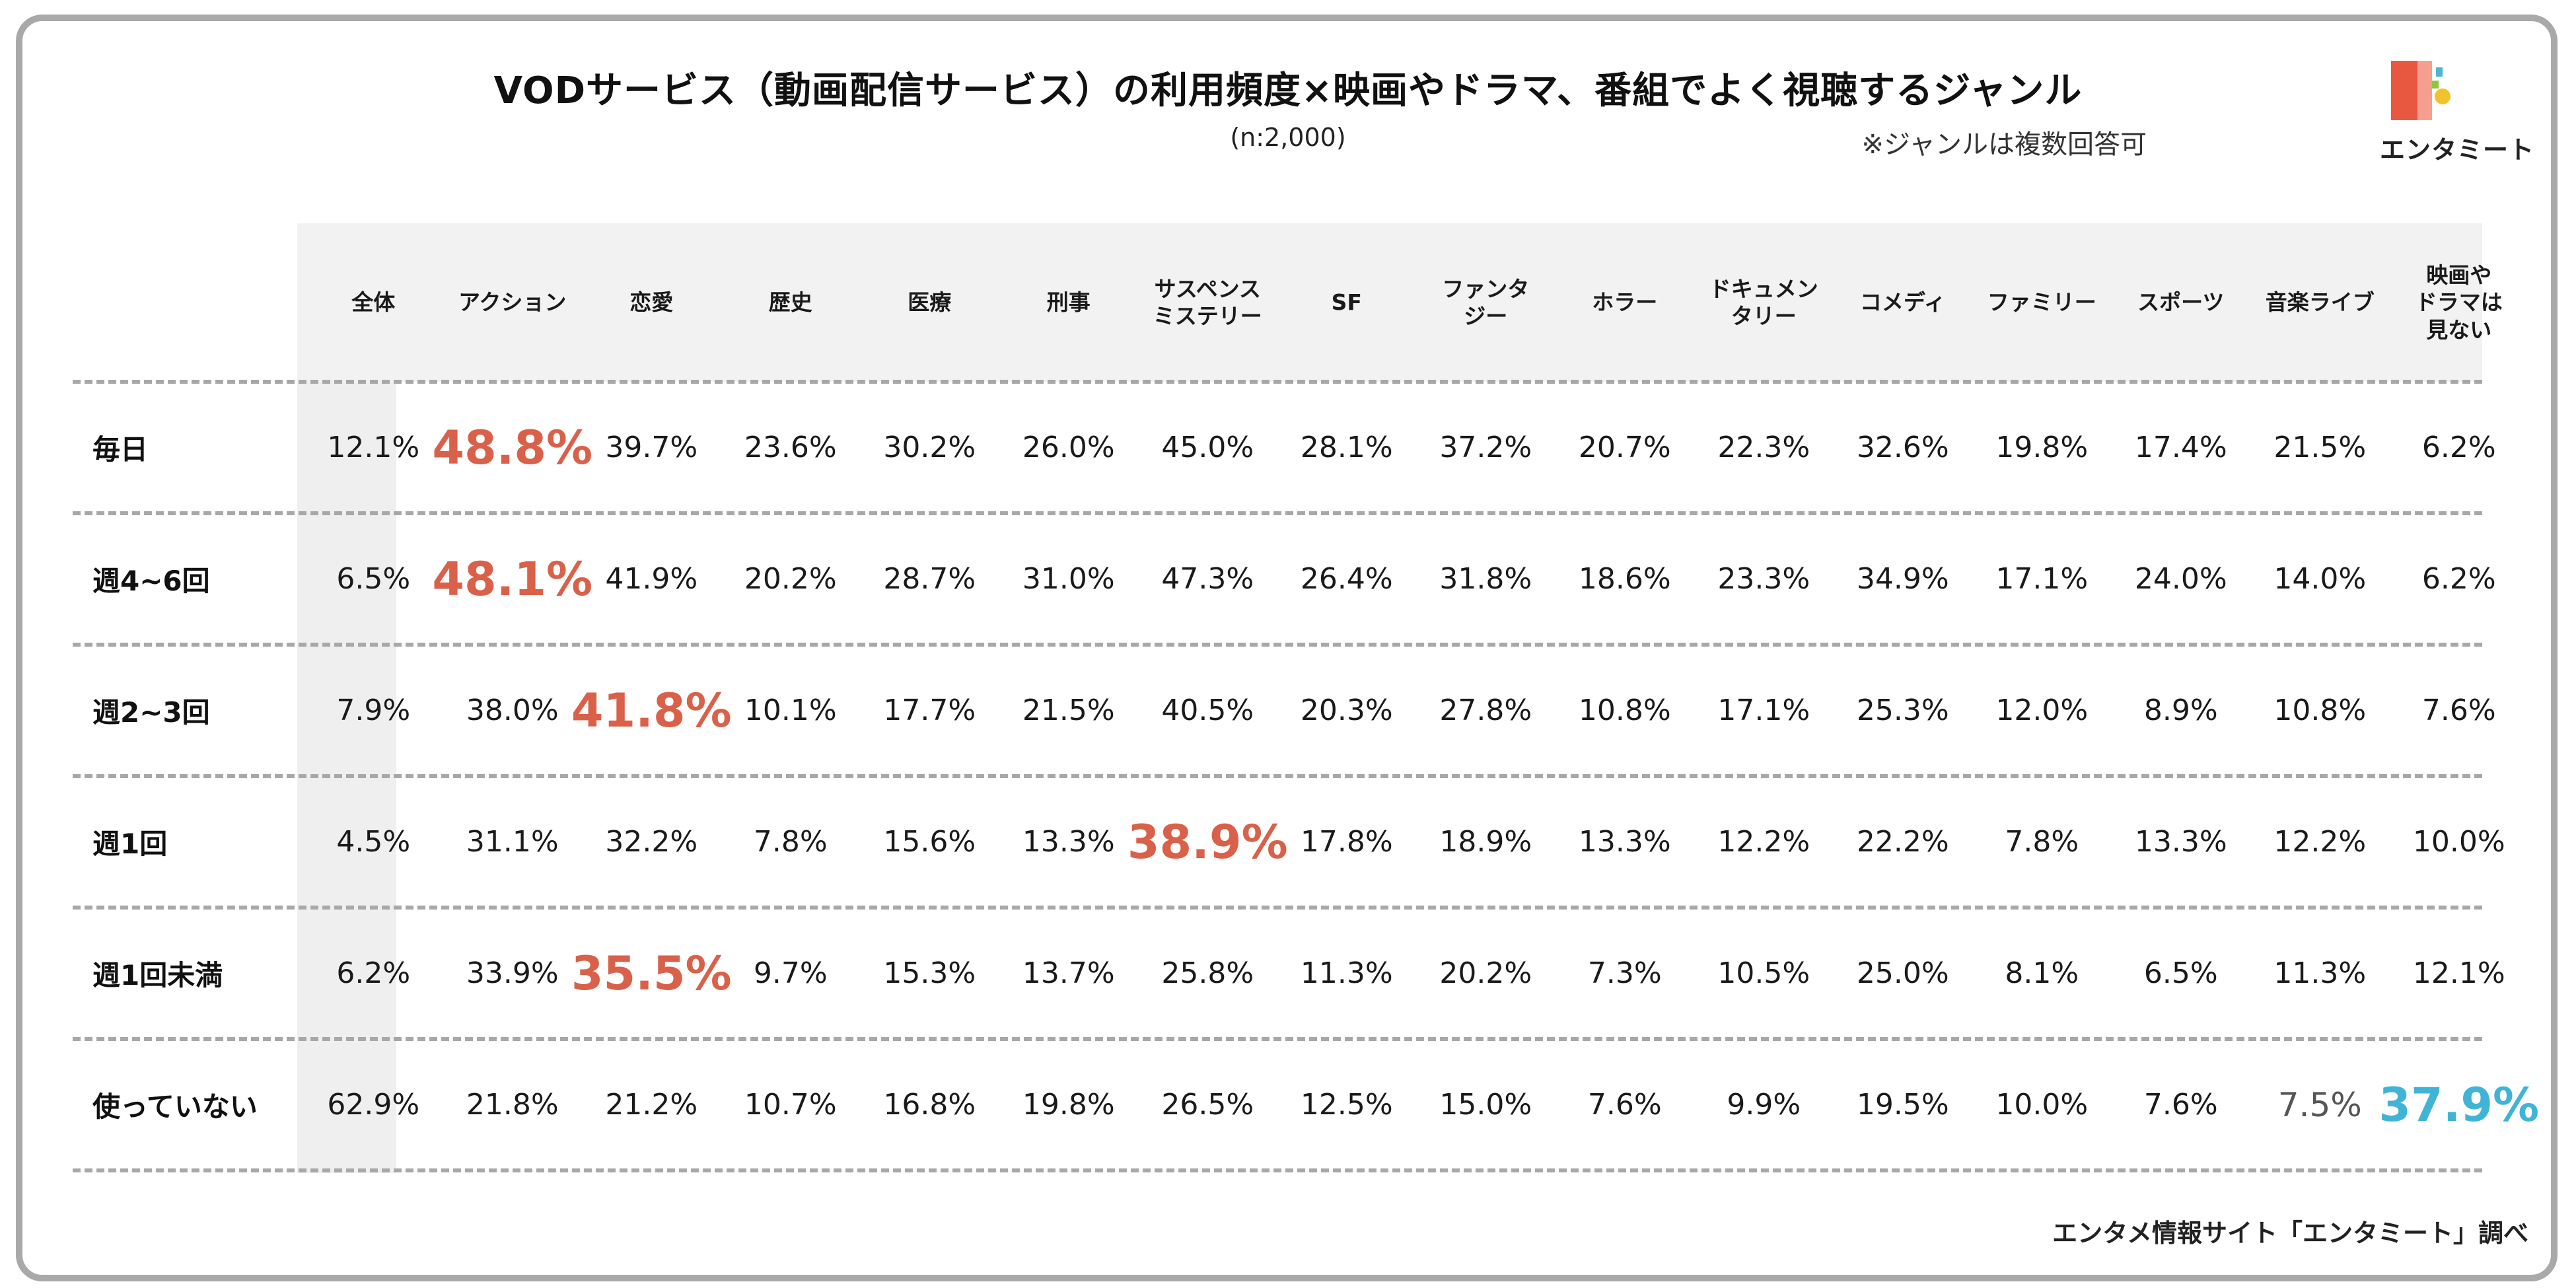 This screenshot has height=1288, width=2576. What do you see at coordinates (1347, 1105) in the screenshot?
I see `value-cell: 12.5%` at bounding box center [1347, 1105].